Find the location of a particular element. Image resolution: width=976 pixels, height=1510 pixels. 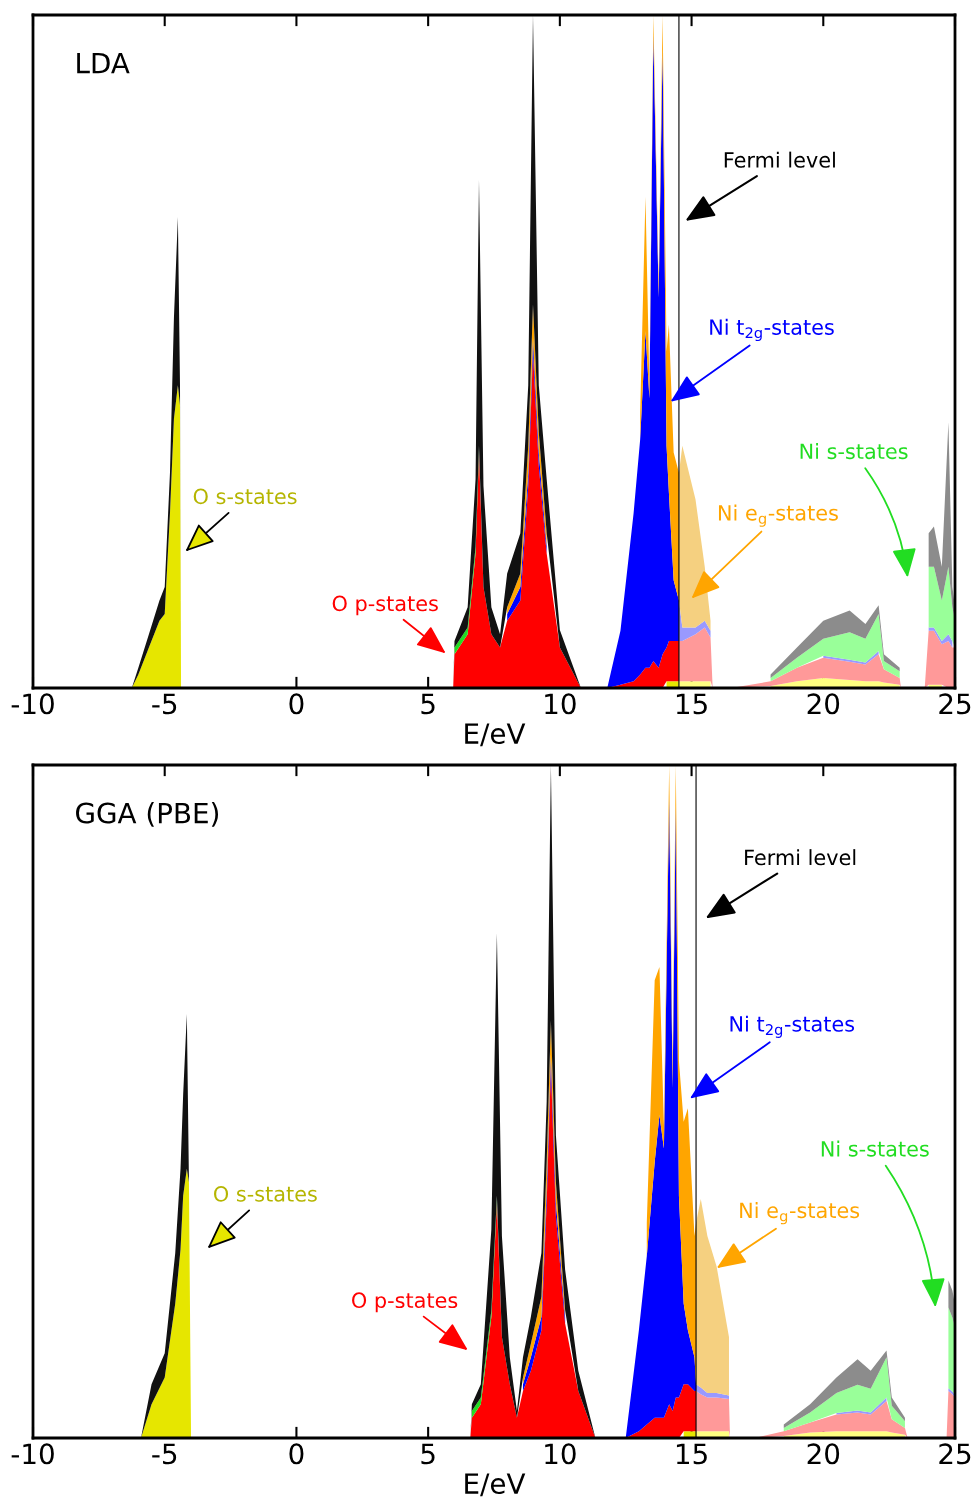

text: LDA is located at coordinates (103, 63).